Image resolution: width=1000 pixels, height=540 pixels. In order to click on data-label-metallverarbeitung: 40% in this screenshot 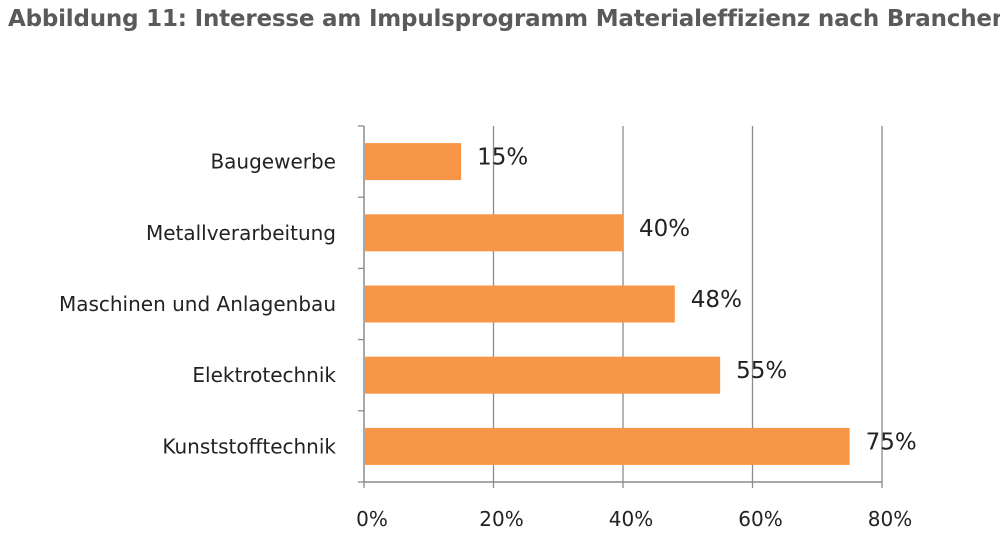, I will do `click(664, 229)`.